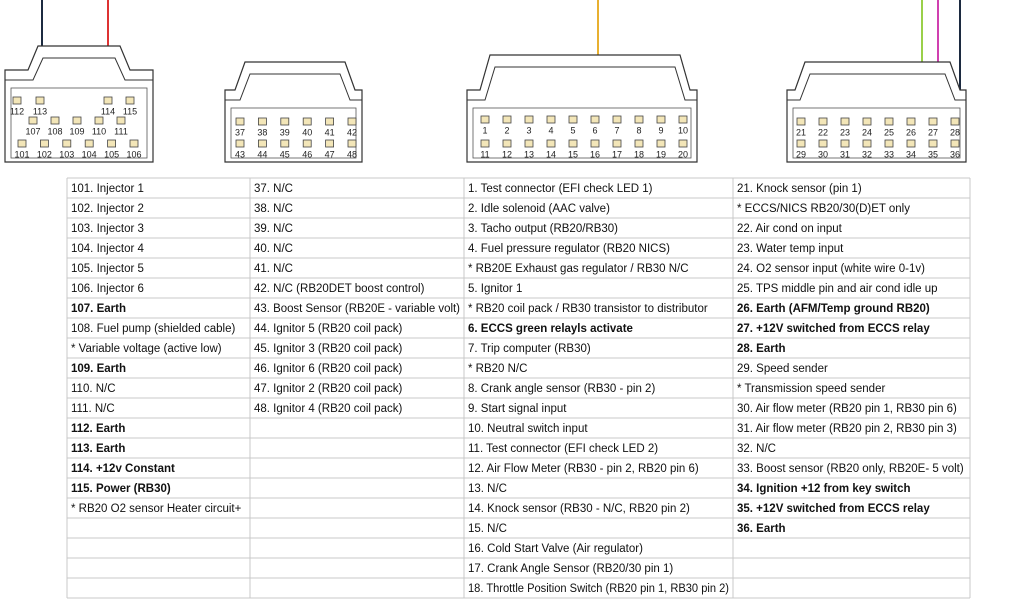 The width and height of the screenshot is (1024, 600). Describe the element at coordinates (153, 329) in the screenshot. I see `table-cell: 108. Fuel pump (shielded cable)` at that location.